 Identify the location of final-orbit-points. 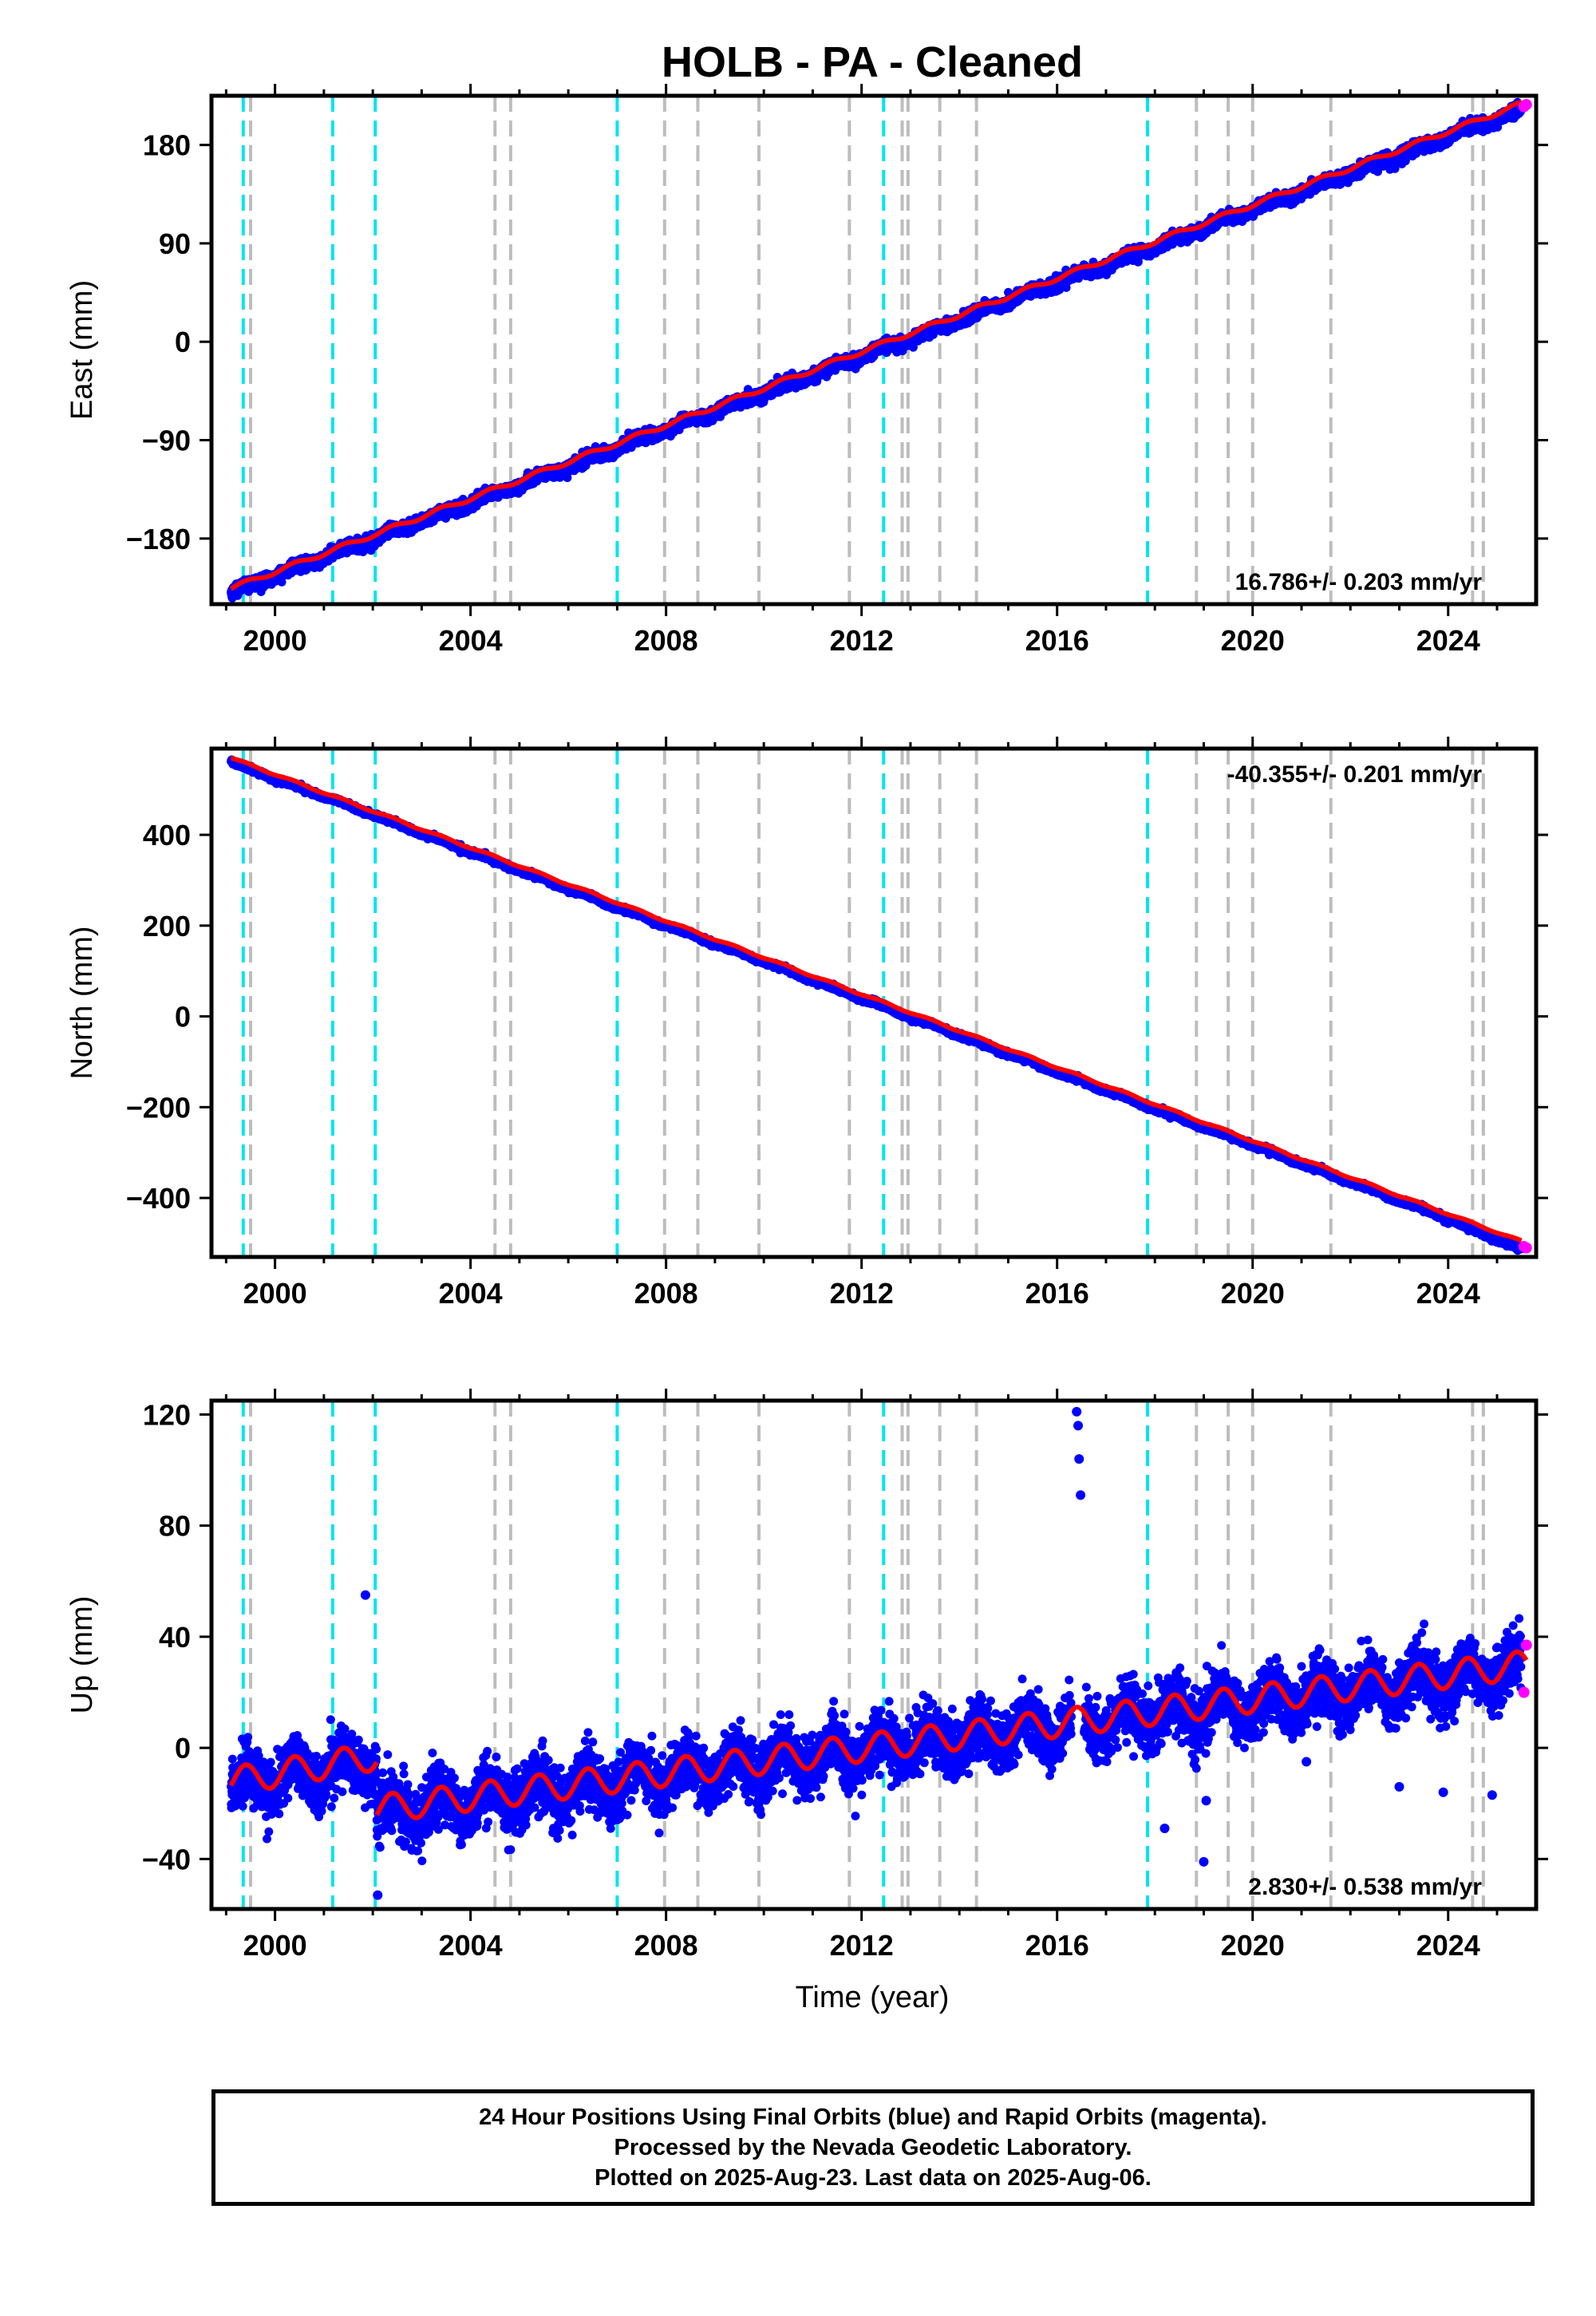
(876, 1740).